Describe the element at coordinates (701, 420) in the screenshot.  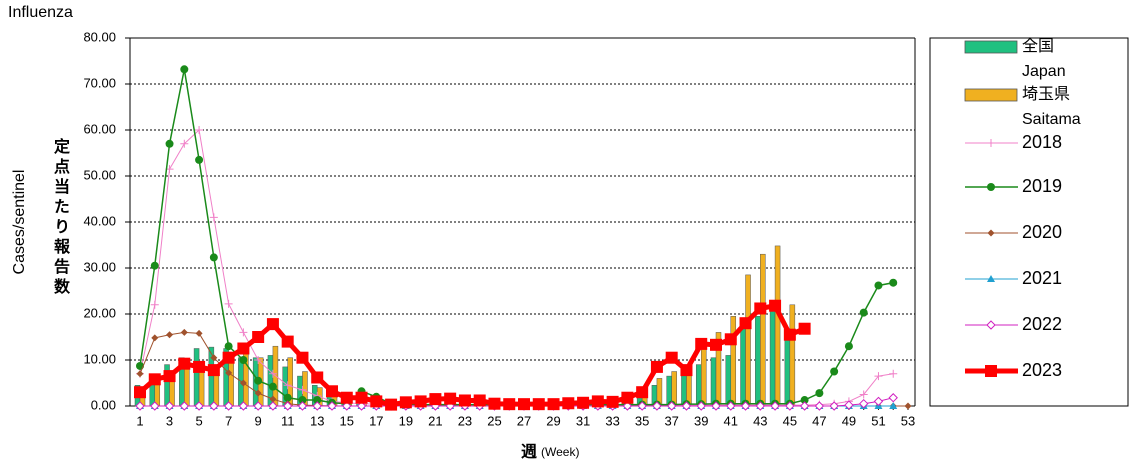
I see `x-tick-label: 39` at that location.